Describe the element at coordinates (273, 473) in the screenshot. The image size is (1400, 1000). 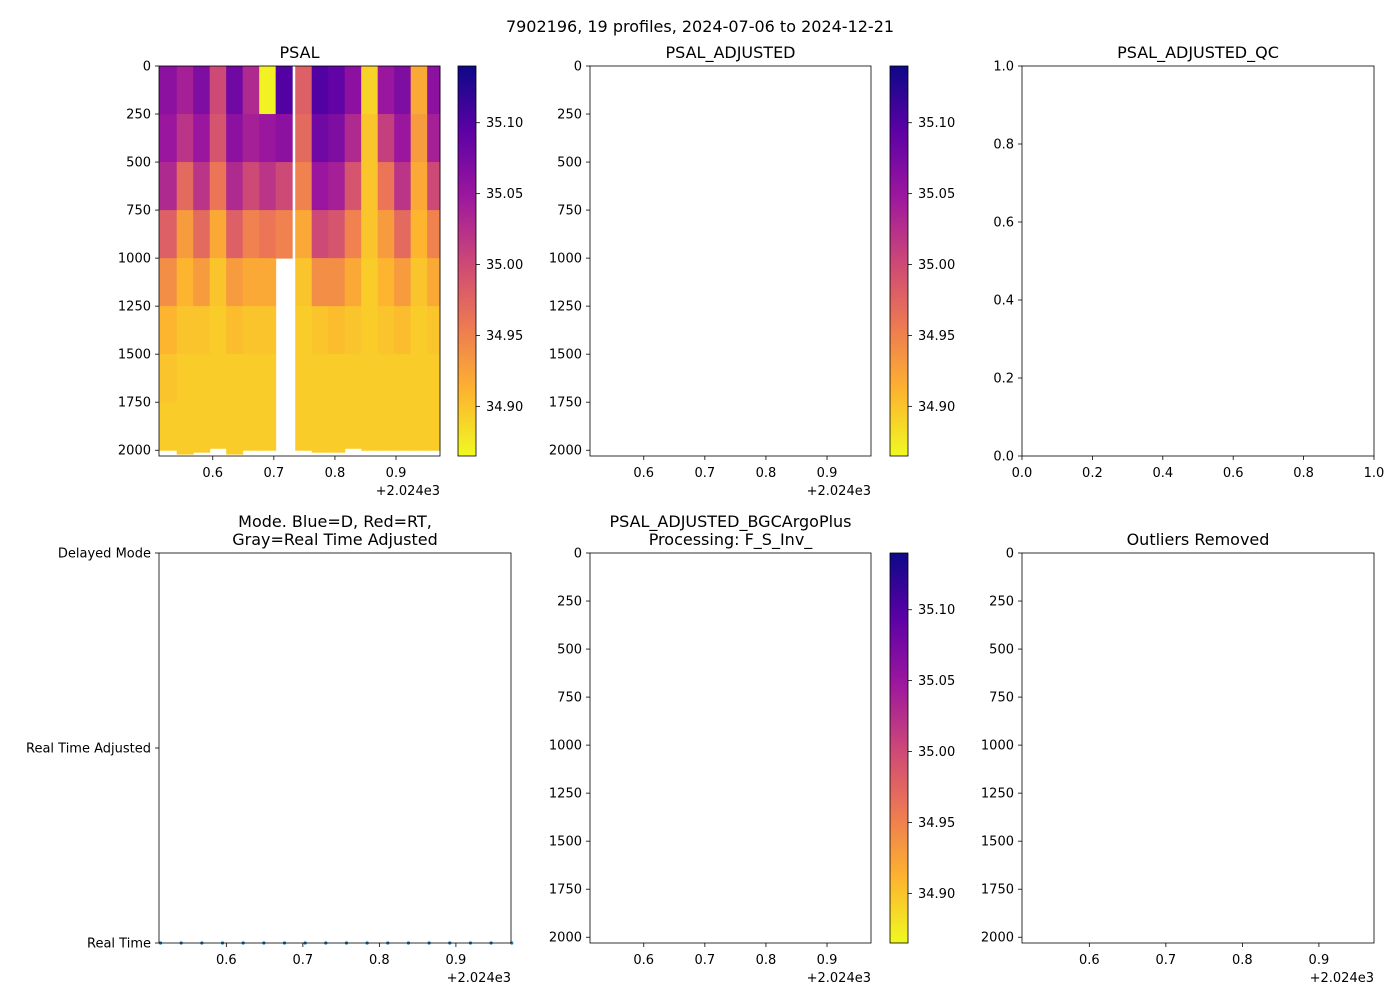
I see `x-tick-label: 0.7` at that location.